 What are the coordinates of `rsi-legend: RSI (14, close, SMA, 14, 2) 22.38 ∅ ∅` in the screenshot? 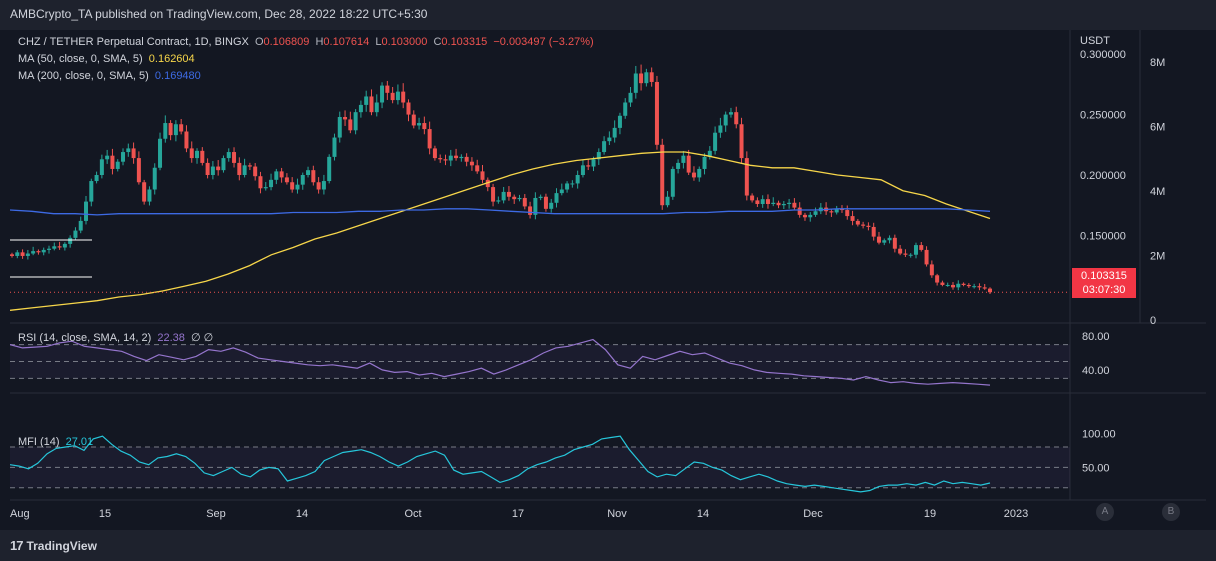 It's located at (117, 337).